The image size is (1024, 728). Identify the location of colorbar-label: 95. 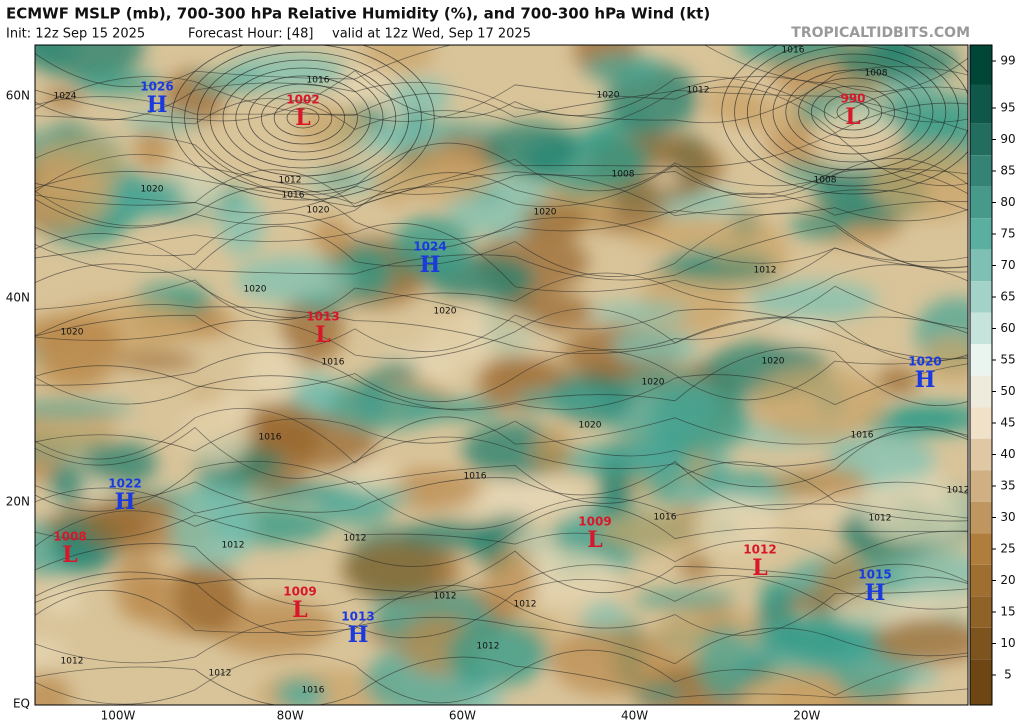
(1007, 108).